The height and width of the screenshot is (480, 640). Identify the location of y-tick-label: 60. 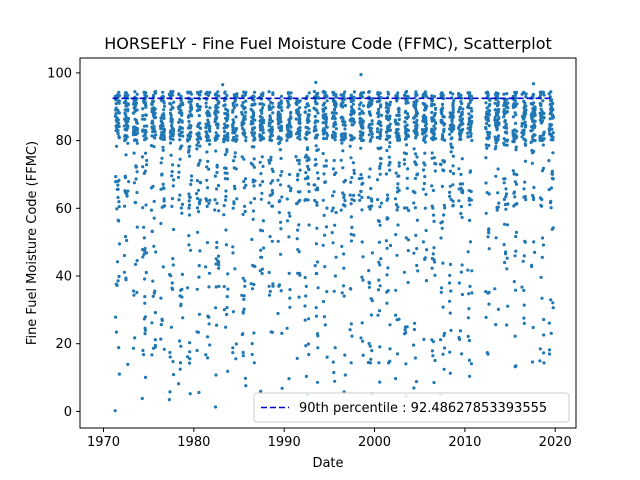
(63, 209).